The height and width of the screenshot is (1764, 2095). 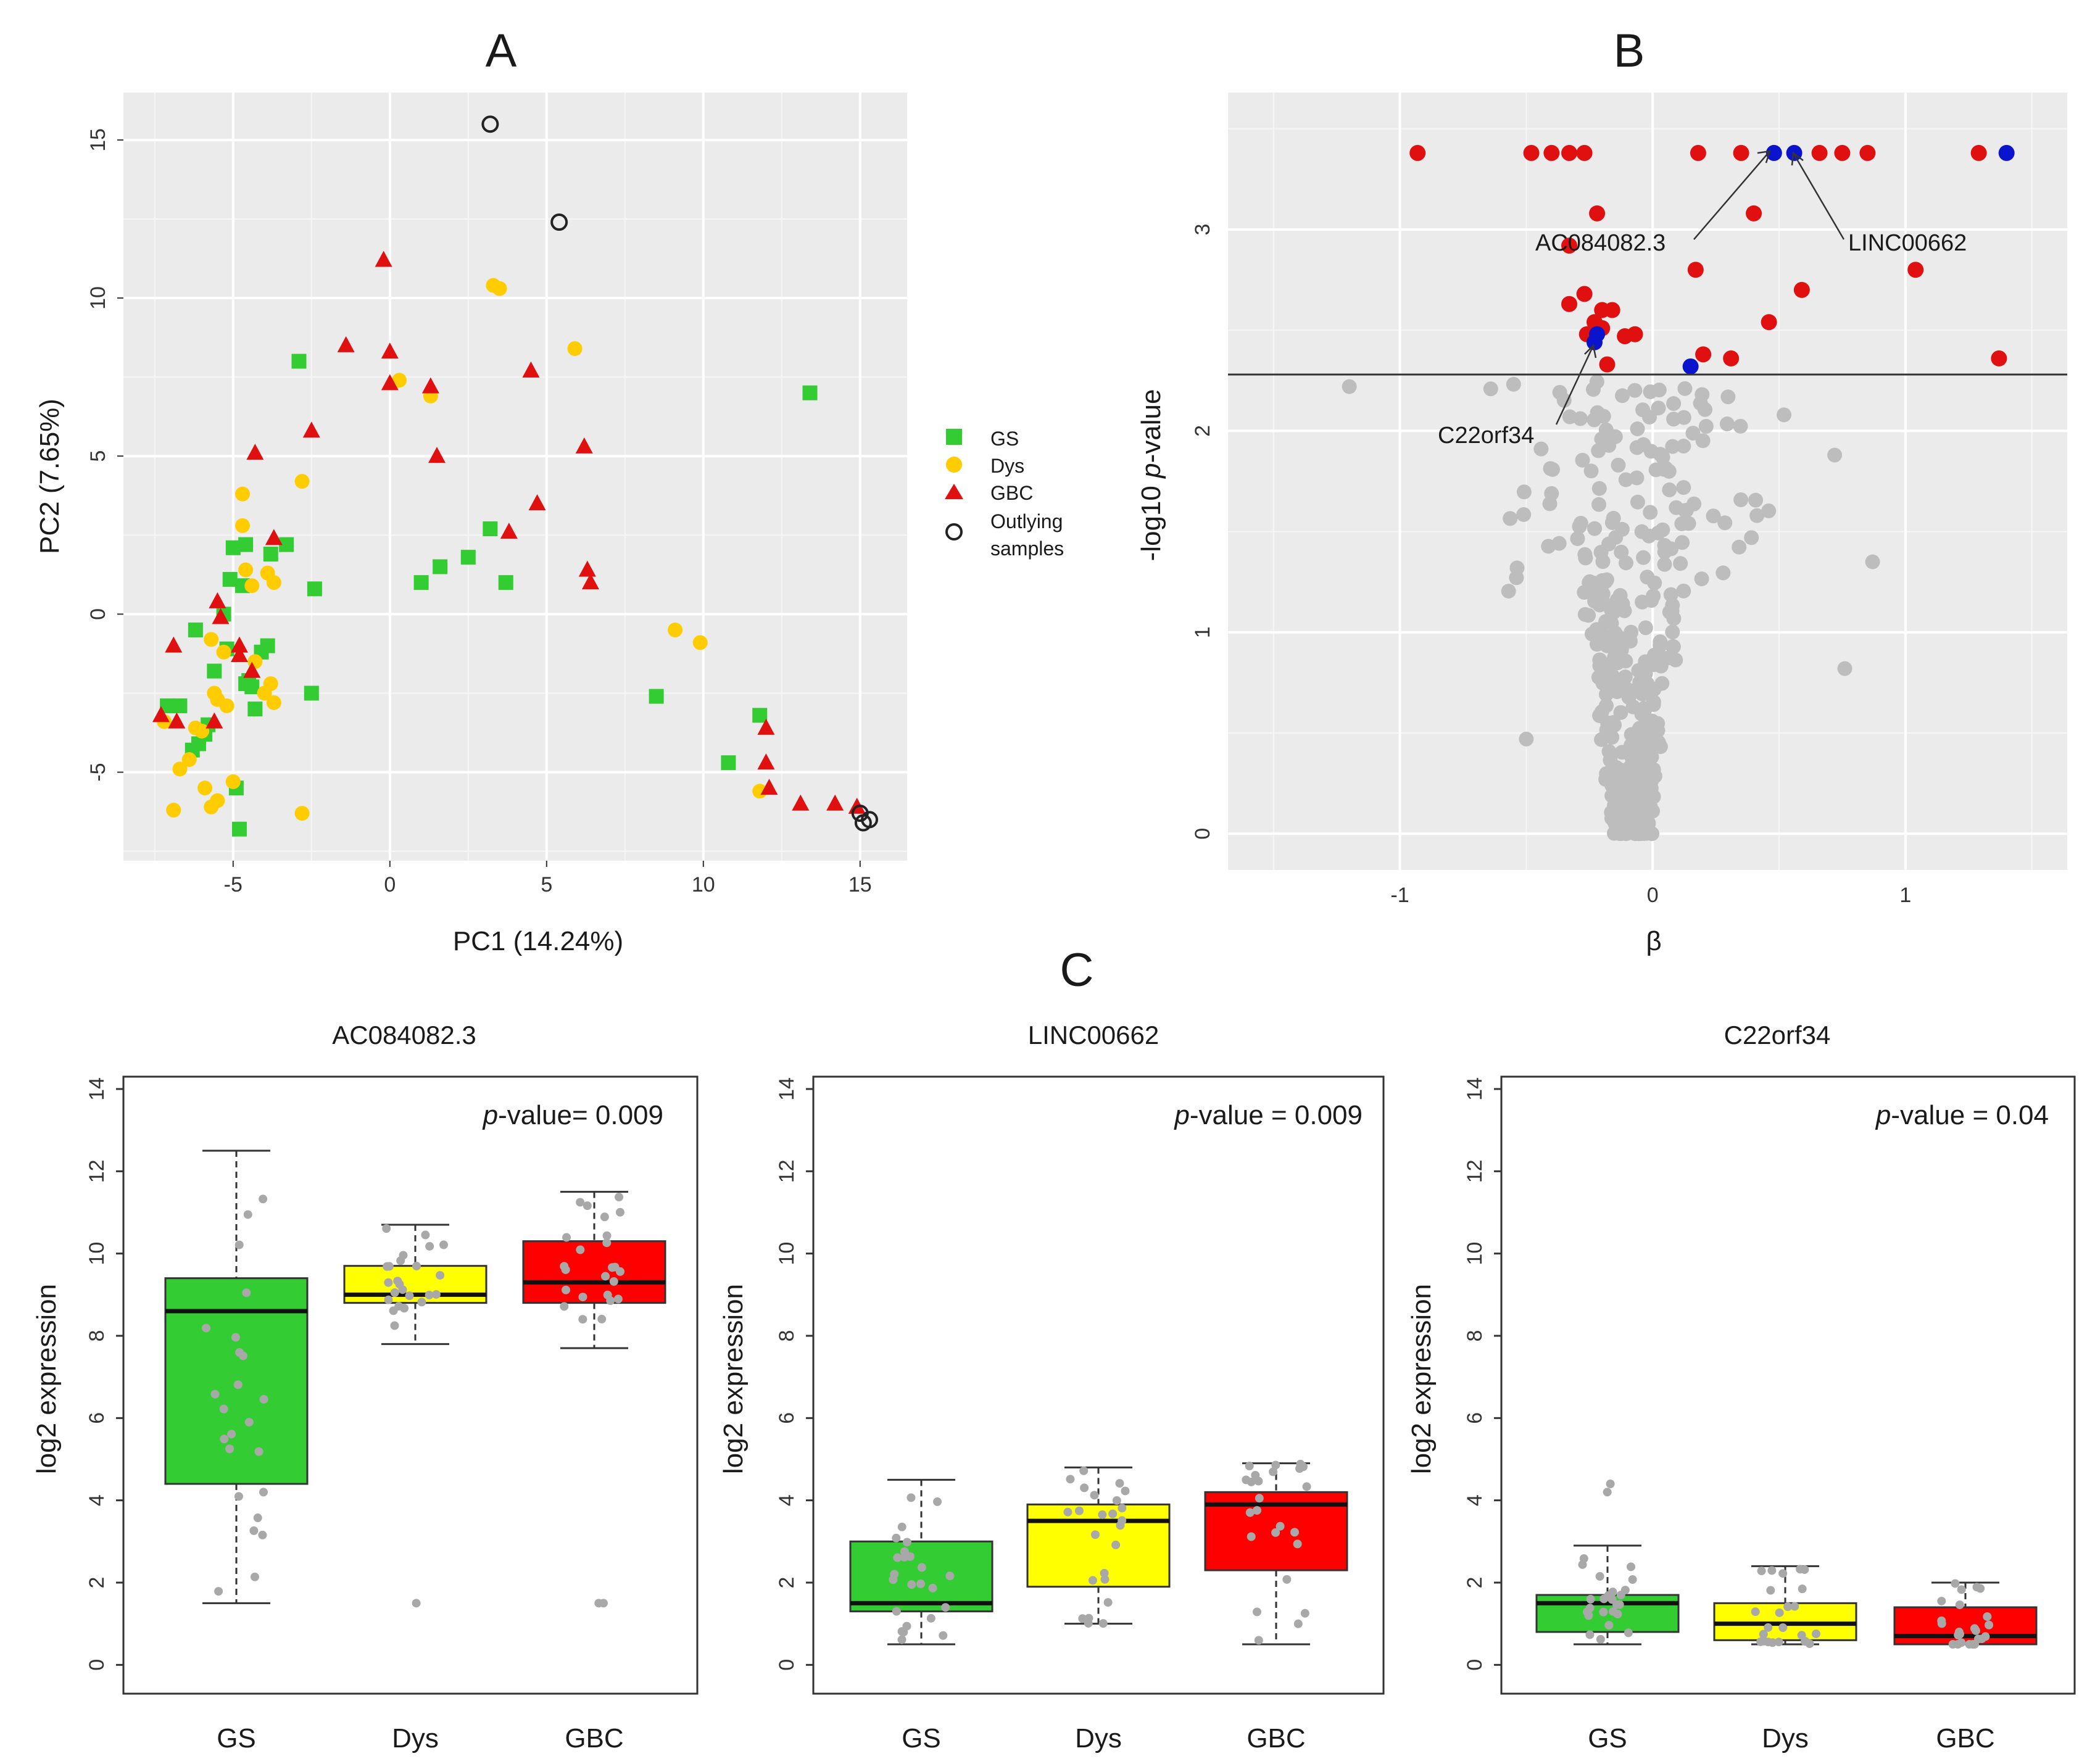 I want to click on category-label-gbc: GBC, so click(x=1276, y=1738).